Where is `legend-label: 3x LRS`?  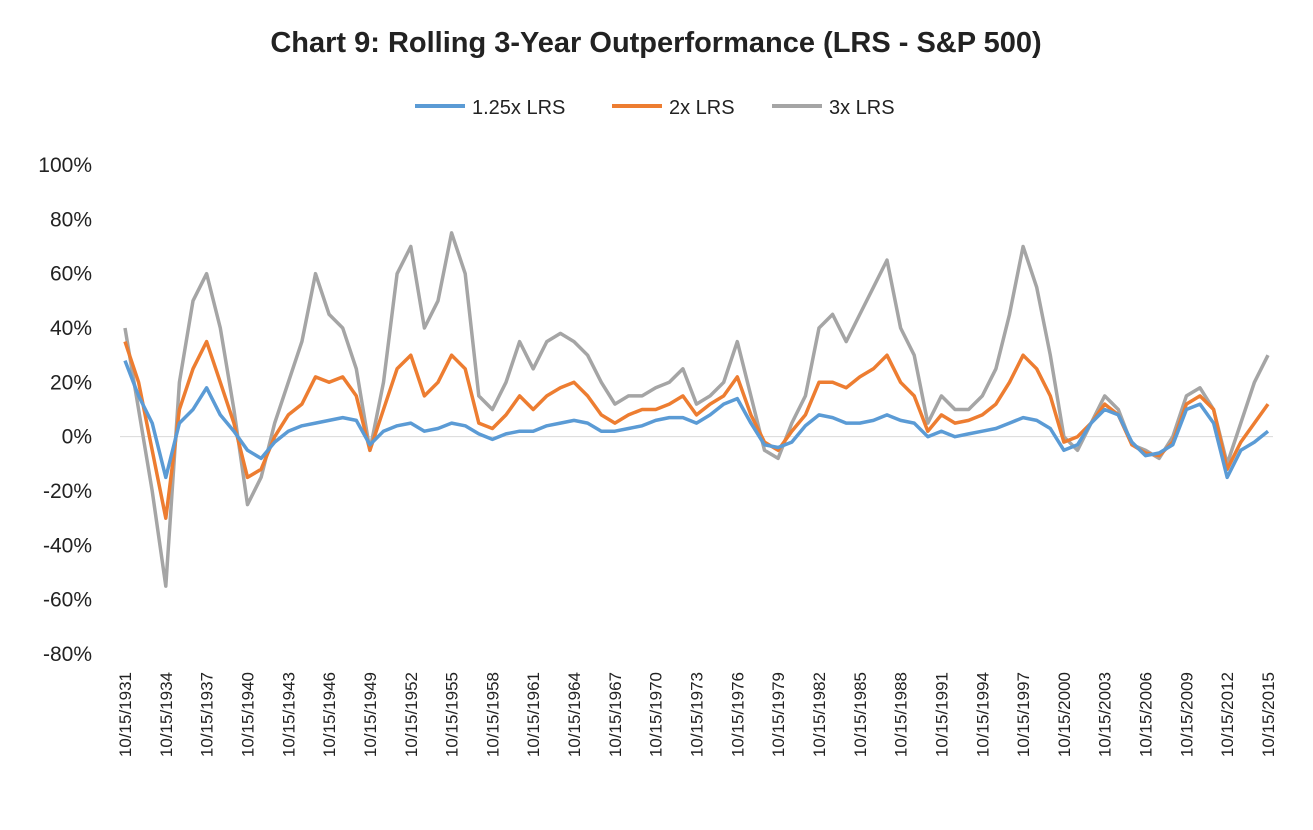
legend-label: 3x LRS is located at coordinates (862, 108).